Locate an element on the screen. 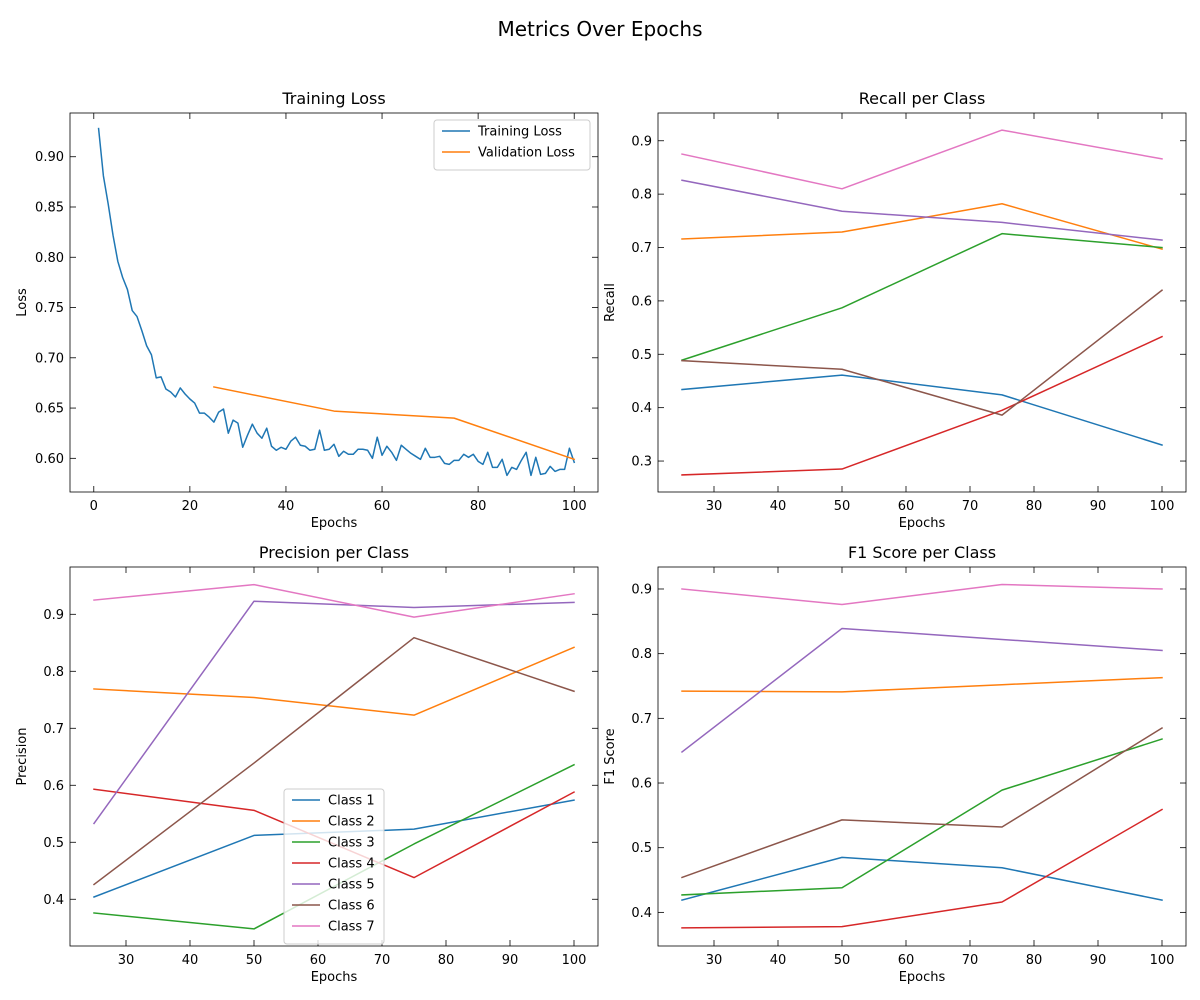  legend: Training Loss Validation Loss is located at coordinates (512, 145).